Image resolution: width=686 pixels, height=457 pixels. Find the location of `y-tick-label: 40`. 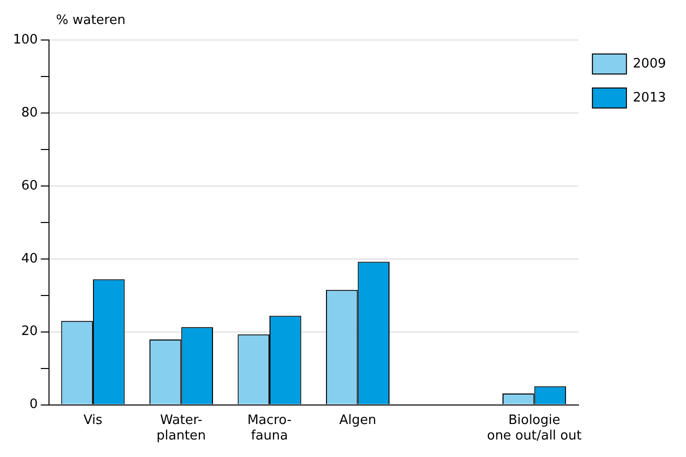

y-tick-label: 40 is located at coordinates (29, 258).